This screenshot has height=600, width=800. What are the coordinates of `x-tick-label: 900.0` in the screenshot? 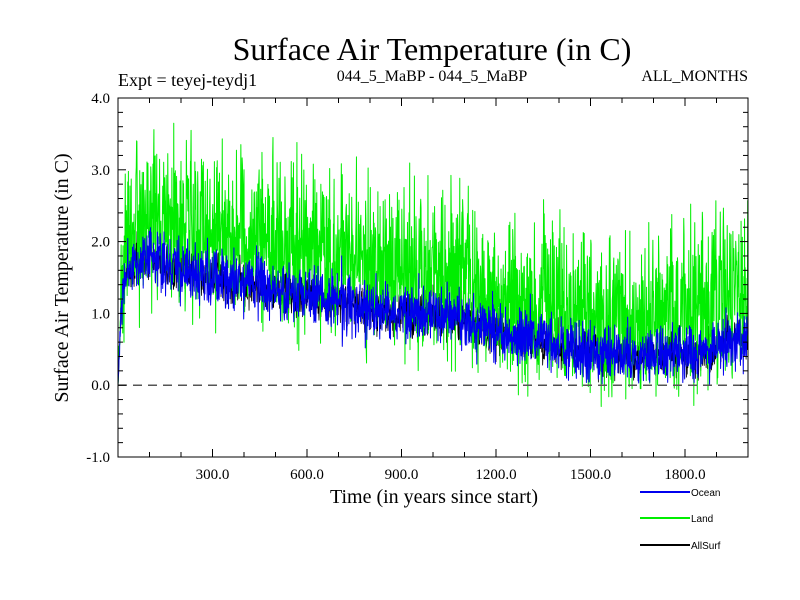 It's located at (402, 475).